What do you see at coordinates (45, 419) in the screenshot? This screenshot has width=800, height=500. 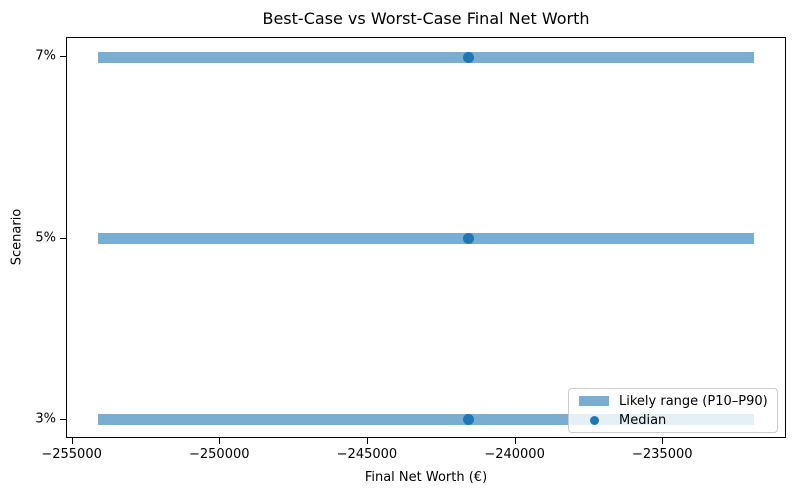 I see `y-tick-label: 3%` at bounding box center [45, 419].